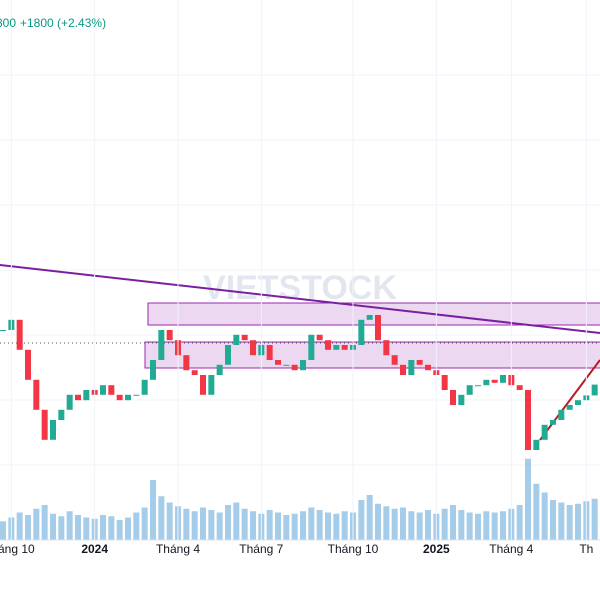  What do you see at coordinates (17, 549) in the screenshot?
I see `x-tick-label: tháng 10` at bounding box center [17, 549].